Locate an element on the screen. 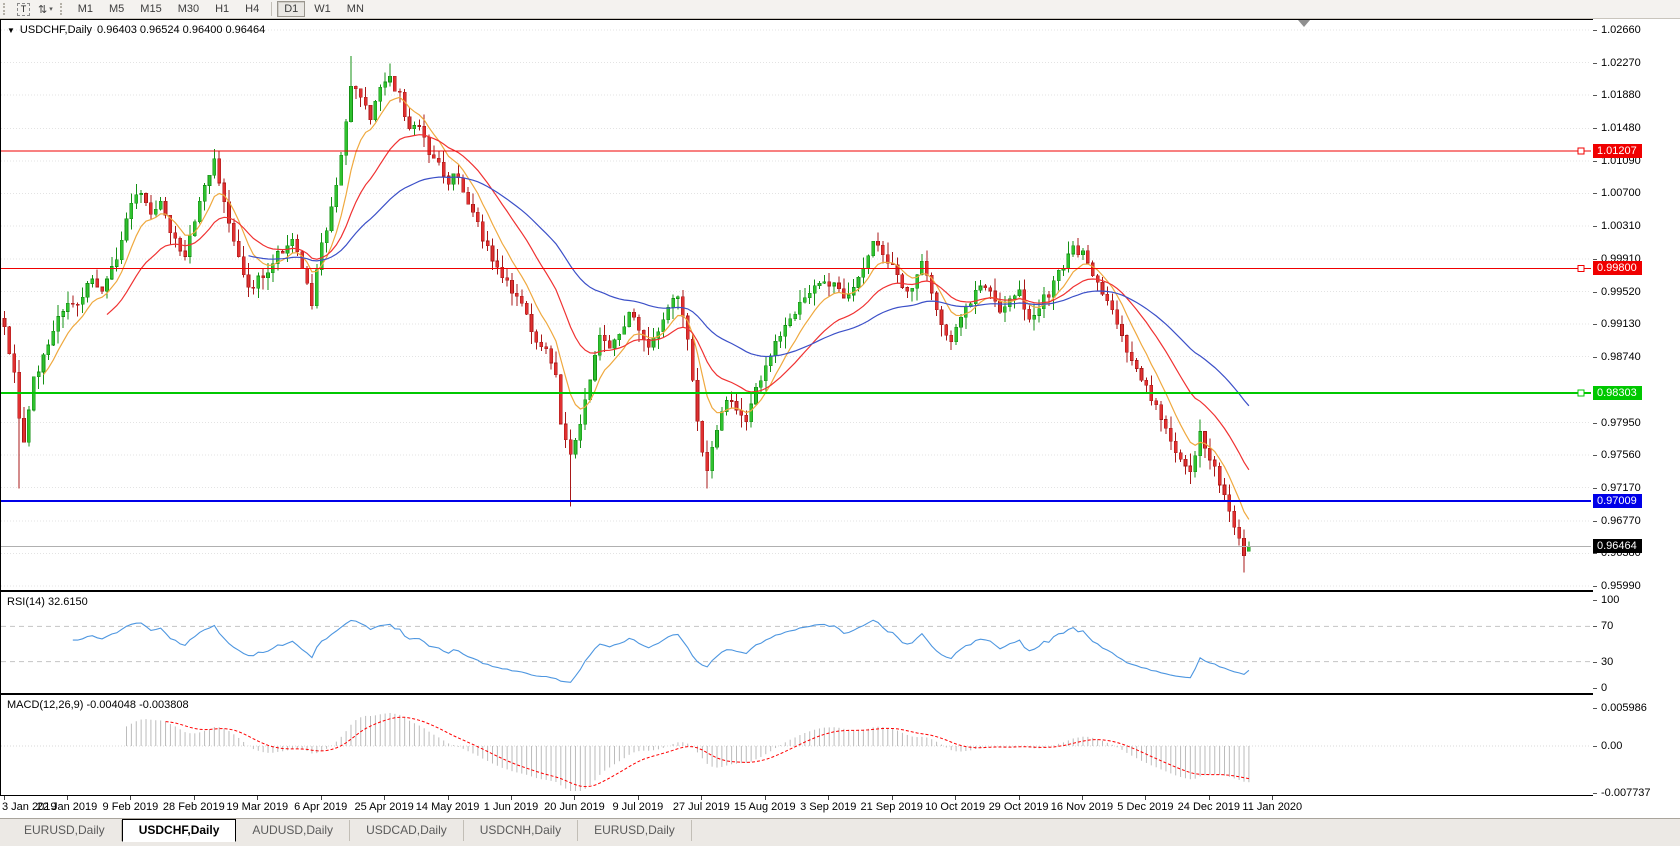 This screenshot has height=846, width=1680. chart-symbol-period: USDCHF,Daily is located at coordinates (56, 30).